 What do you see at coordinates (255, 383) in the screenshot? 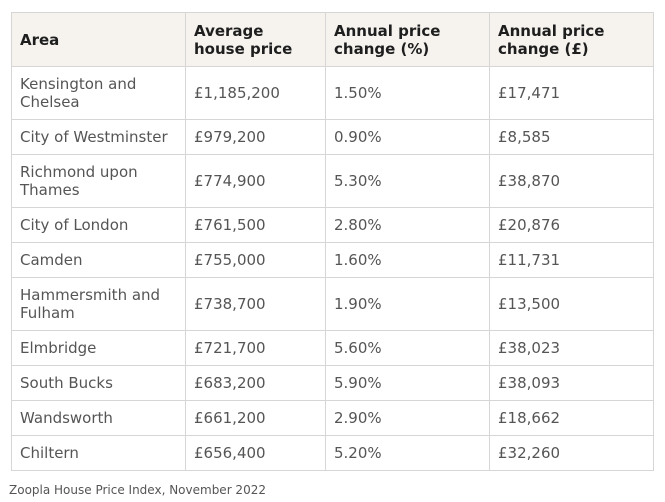
I see `price-cell: £683,200` at bounding box center [255, 383].